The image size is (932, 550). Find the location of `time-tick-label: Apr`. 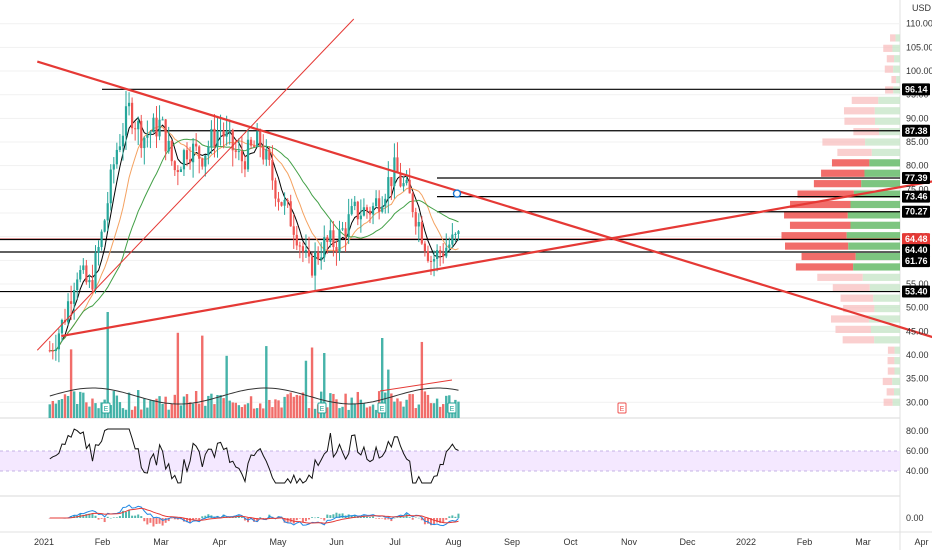

time-tick-label: Apr is located at coordinates (921, 542).